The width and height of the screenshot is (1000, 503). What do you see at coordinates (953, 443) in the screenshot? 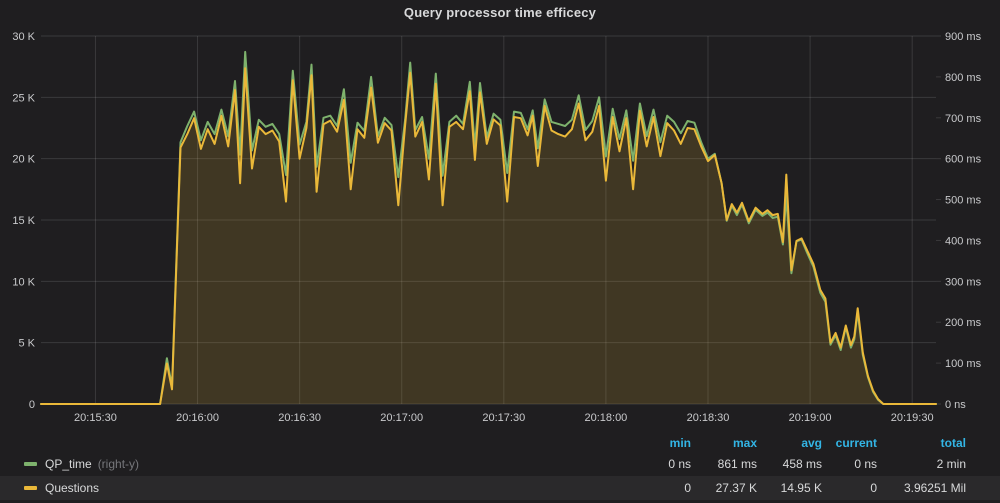
I see `legend-header-total: total` at bounding box center [953, 443].